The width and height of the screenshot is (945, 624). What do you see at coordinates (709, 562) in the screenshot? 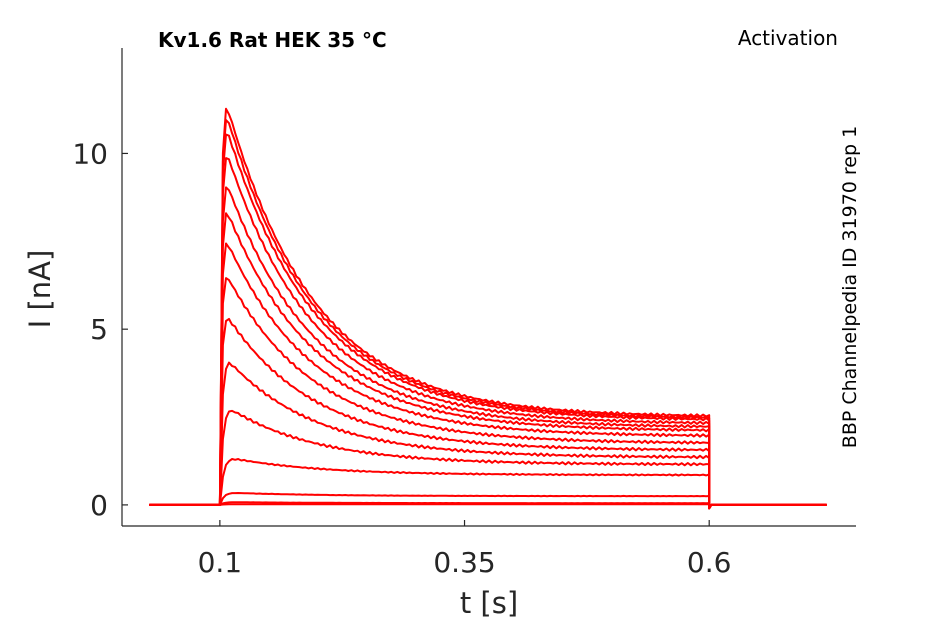
I see `x-tick-label: 0.6` at bounding box center [709, 562].